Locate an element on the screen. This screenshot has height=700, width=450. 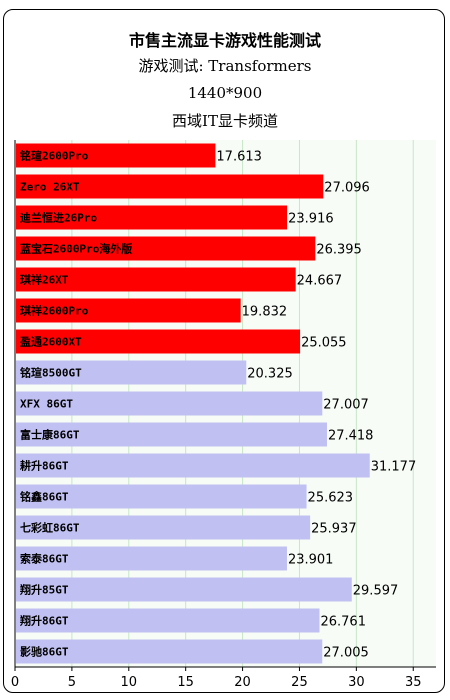
chart-title: 市售主流显卡游戏性能测试 is located at coordinates (224, 40).